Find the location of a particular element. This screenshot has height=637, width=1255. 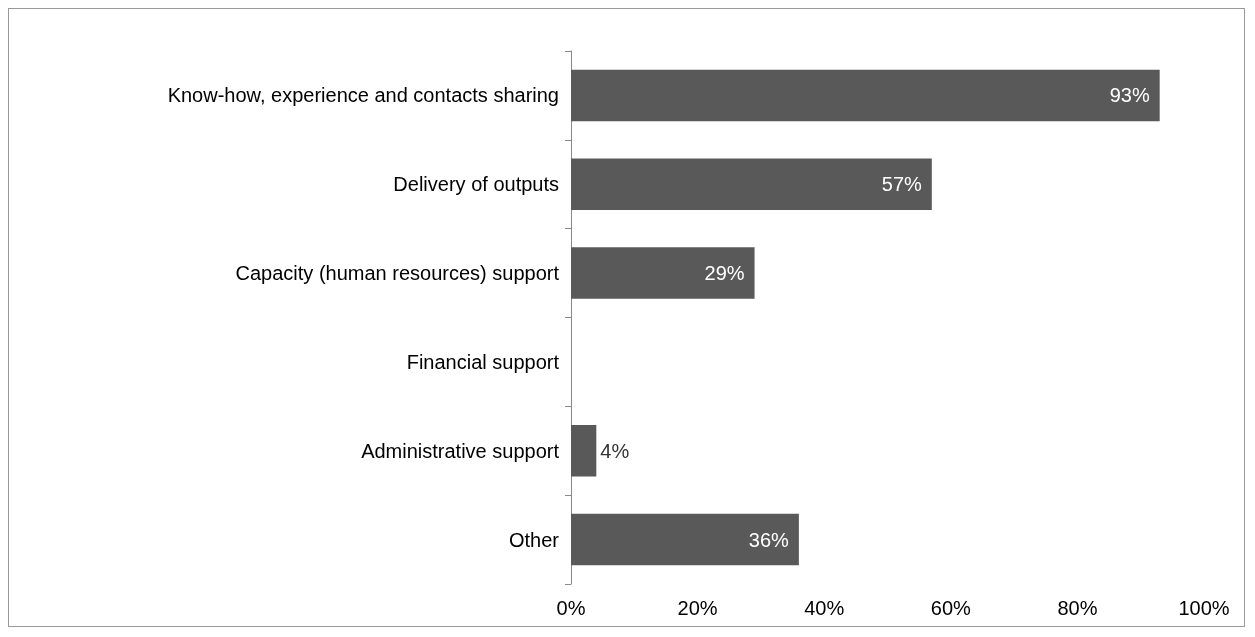

x-tick-label: 40% is located at coordinates (824, 608).